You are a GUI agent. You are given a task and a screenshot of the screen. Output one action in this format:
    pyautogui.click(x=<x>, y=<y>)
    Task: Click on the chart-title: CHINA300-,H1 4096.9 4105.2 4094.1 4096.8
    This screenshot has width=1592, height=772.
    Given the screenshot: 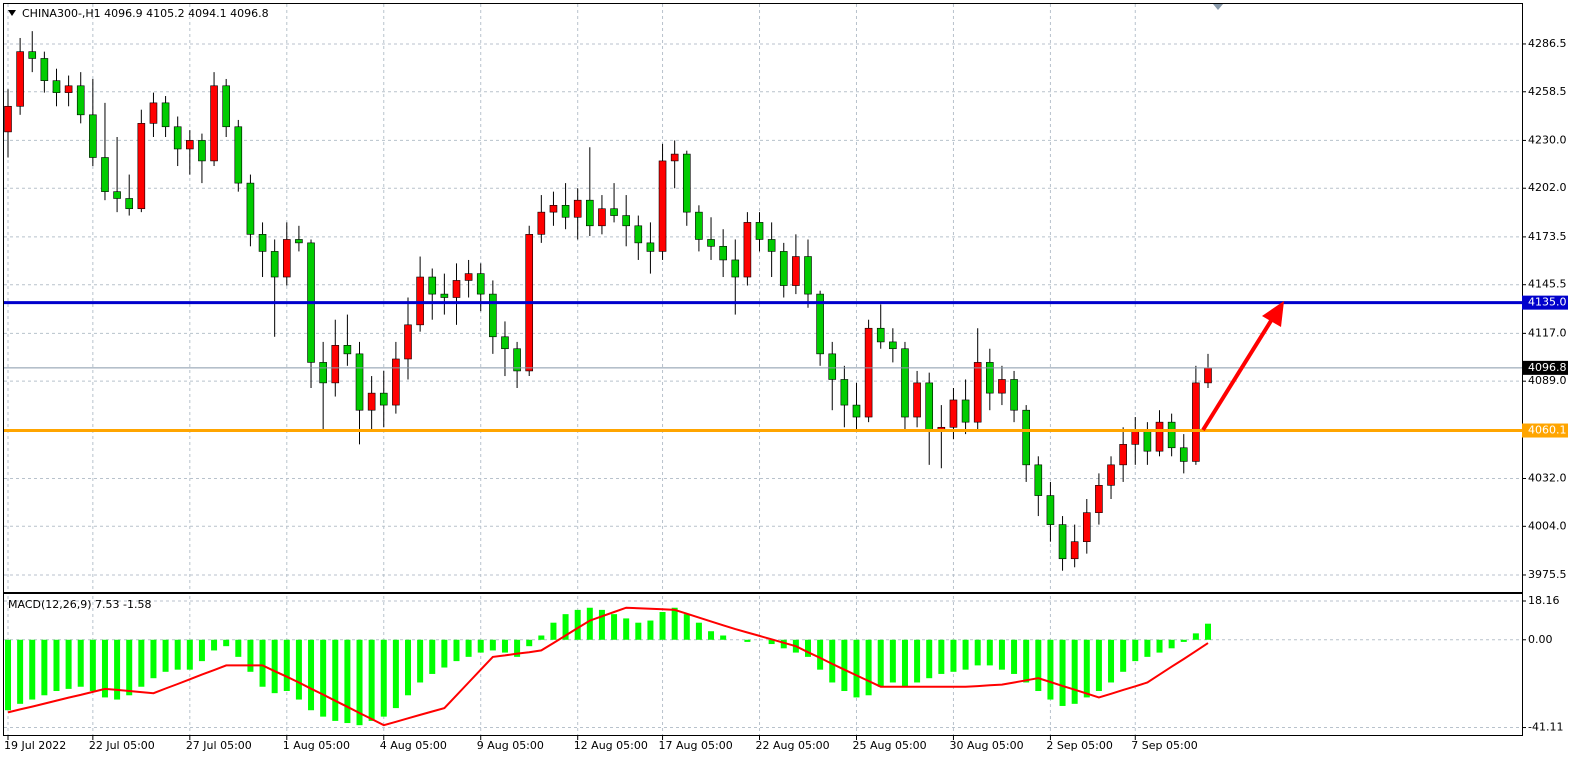 What is the action you would take?
    pyautogui.click(x=145, y=13)
    